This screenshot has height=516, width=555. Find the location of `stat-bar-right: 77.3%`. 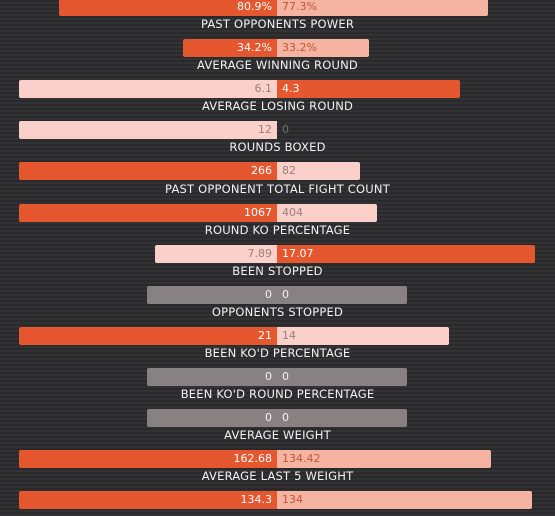

stat-bar-right: 77.3% is located at coordinates (382, 8).